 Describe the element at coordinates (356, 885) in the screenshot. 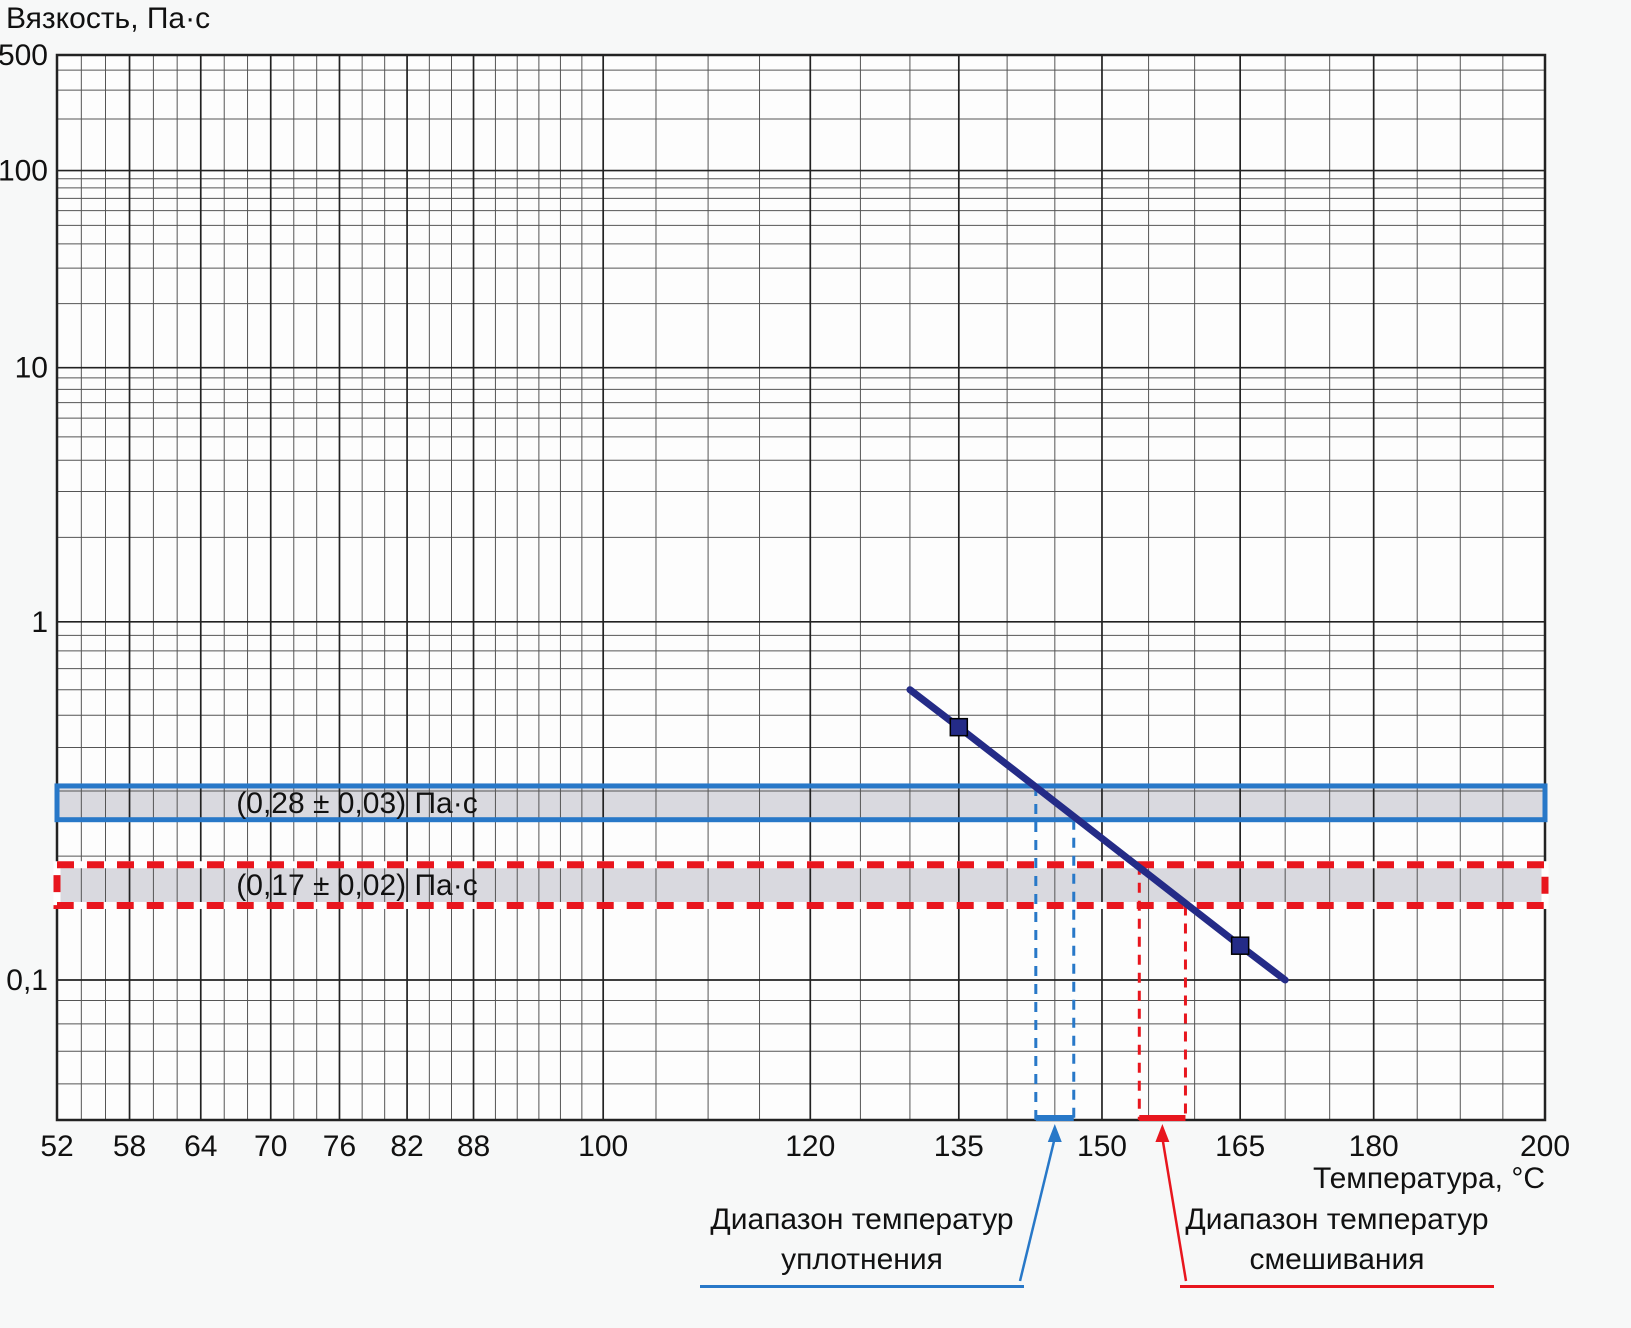

I see `mixing-viscosity-band-label: (0,17 ± 0,02) Па·с` at that location.